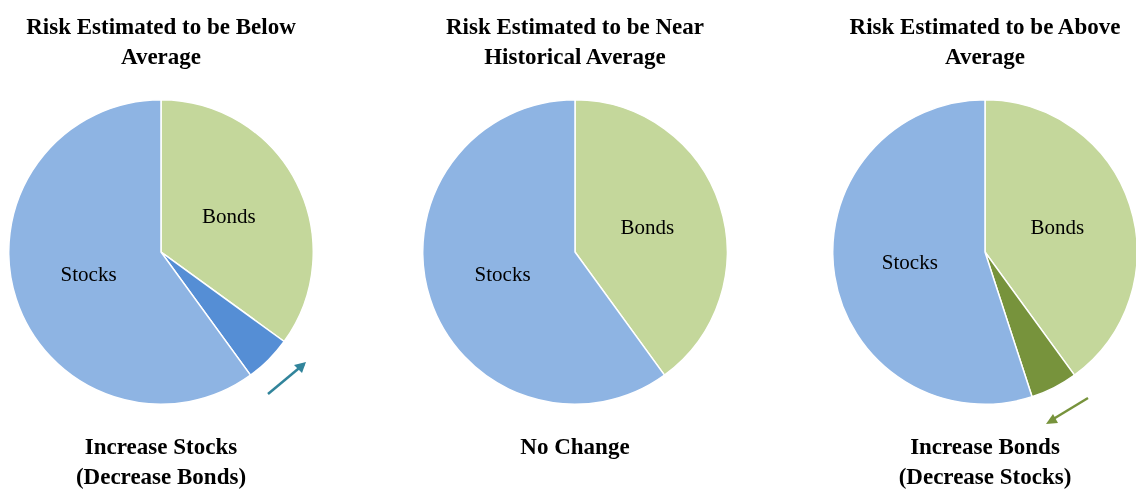  What do you see at coordinates (161, 462) in the screenshot?
I see `text: Increase Stocks (Decrease Bonds)` at bounding box center [161, 462].